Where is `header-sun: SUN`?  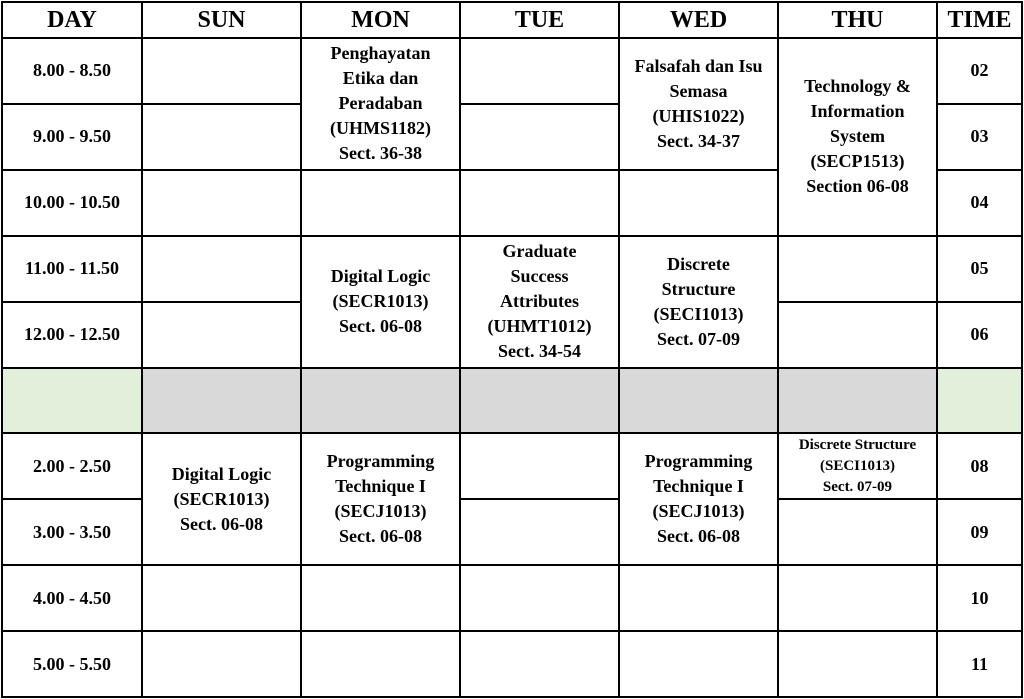
header-sun: SUN is located at coordinates (221, 20).